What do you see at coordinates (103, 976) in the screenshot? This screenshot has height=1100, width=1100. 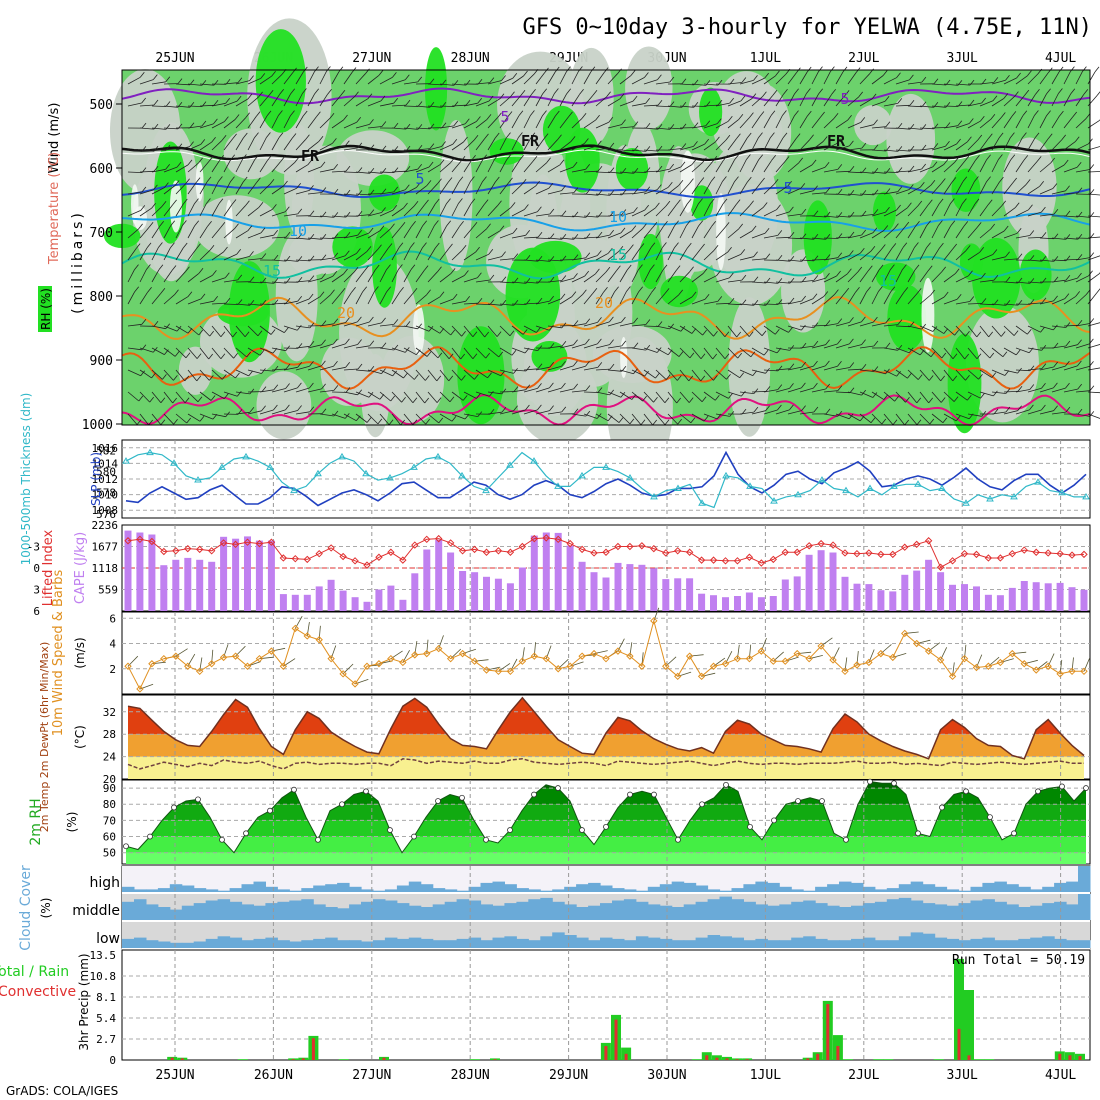 I see `precip-tick: 10.8` at bounding box center [103, 976].